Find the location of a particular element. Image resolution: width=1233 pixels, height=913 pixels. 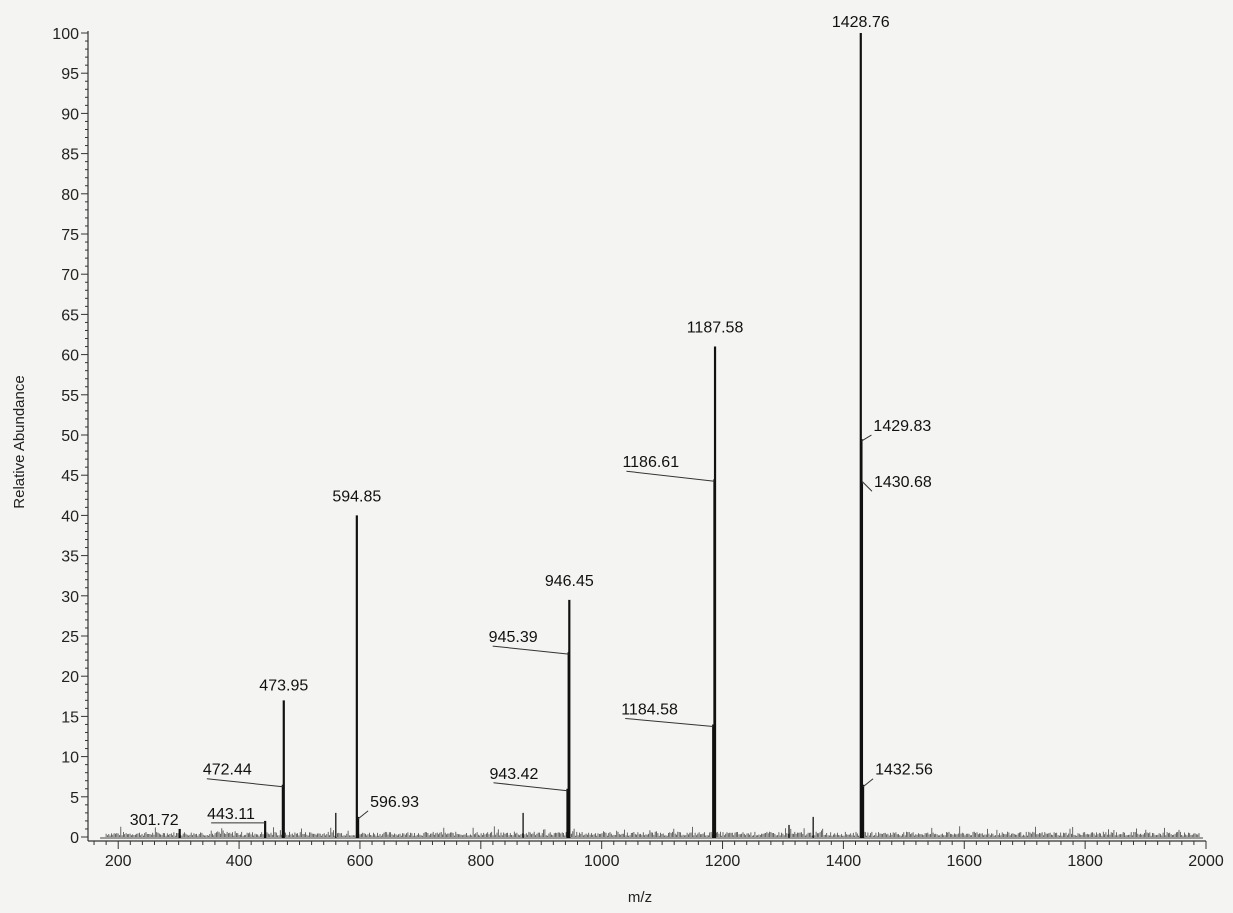

y-tick-label: 20 is located at coordinates (70, 677).